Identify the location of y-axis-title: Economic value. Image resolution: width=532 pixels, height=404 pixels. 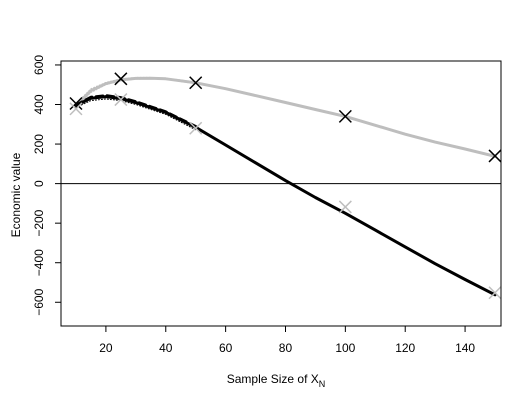
(16, 194).